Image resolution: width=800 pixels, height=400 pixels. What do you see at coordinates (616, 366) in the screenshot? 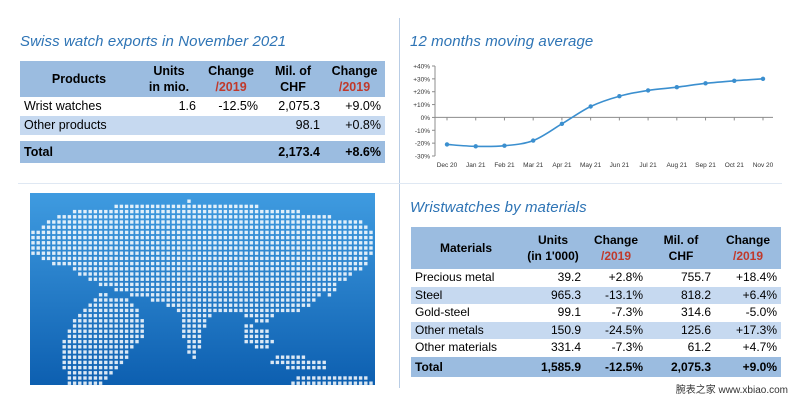
I see `total-change-units: -12.5%` at bounding box center [616, 366].